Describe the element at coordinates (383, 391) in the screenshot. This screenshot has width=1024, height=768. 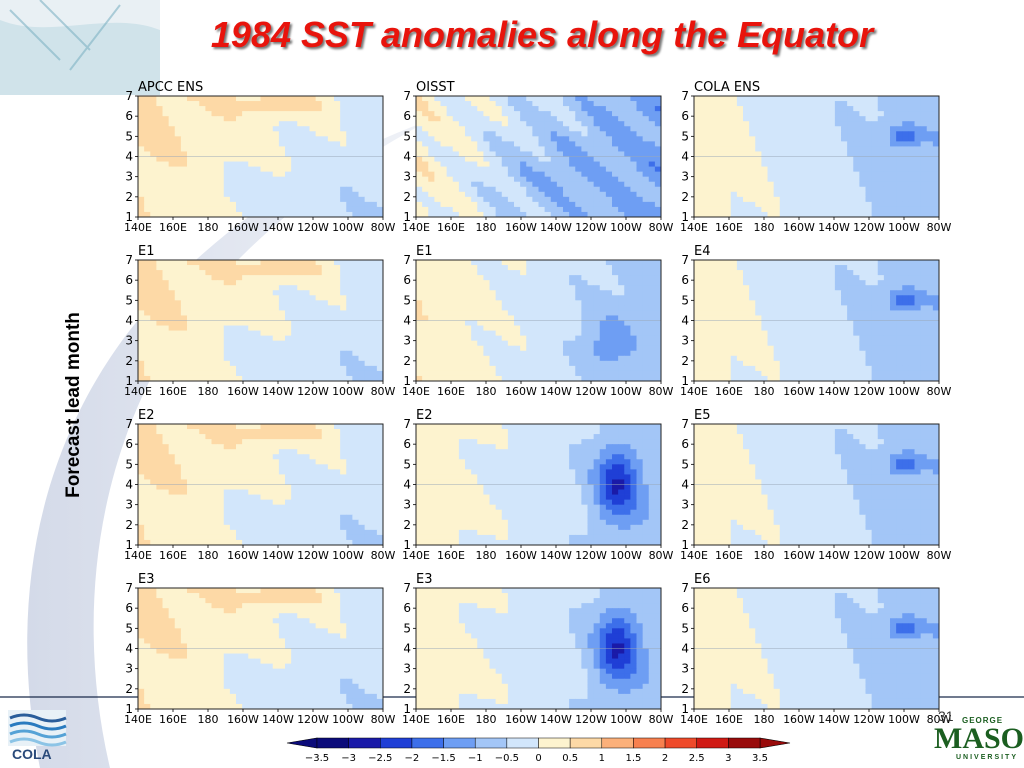
I see `x-tick-label: 80W` at that location.